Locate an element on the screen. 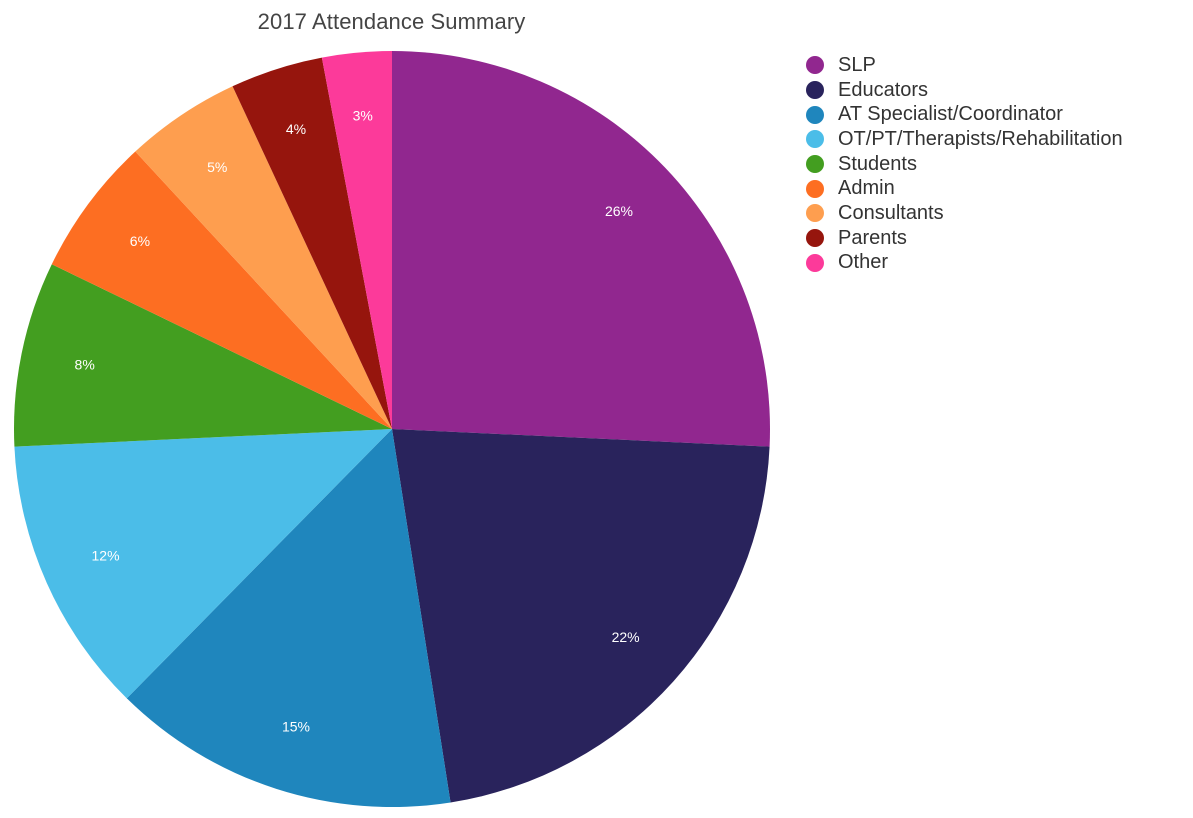 The image size is (1193, 818). legend-item: OT/PT/Therapists/Rehabilitation is located at coordinates (964, 139).